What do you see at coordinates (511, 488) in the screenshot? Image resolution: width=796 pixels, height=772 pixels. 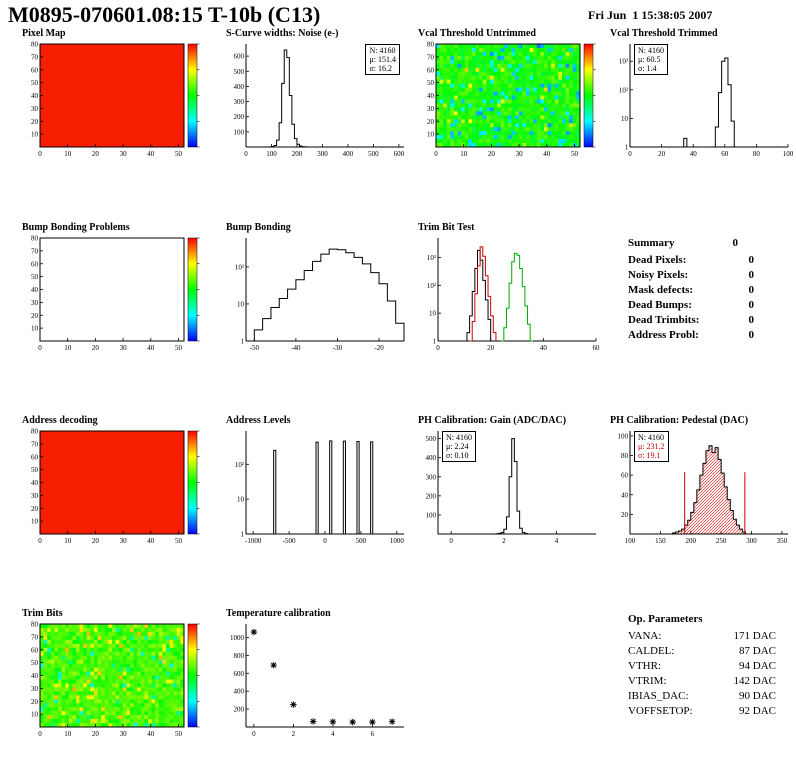 I see `ph-gain-chart: 0 2 4 100 200 300 400 500` at bounding box center [511, 488].